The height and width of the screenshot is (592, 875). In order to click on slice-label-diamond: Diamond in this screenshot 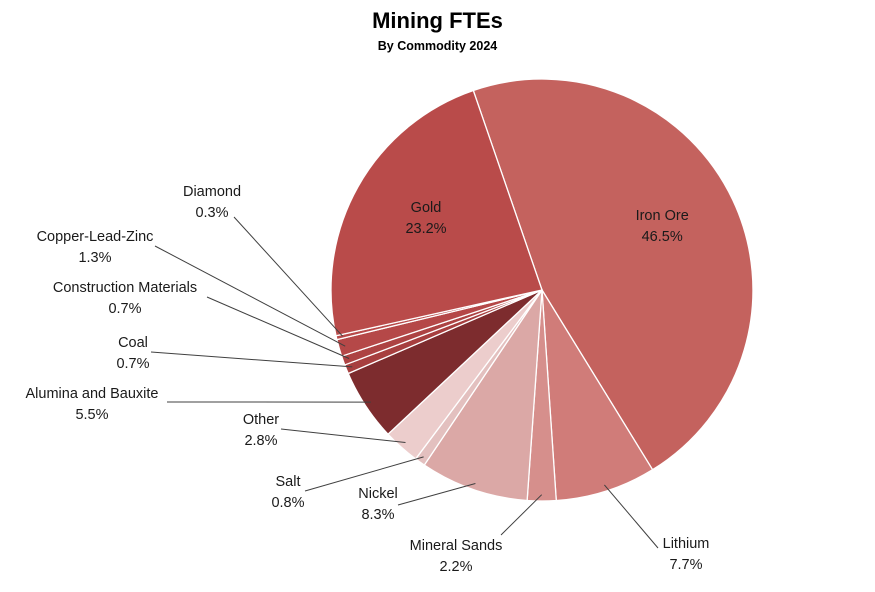, I will do `click(212, 192)`.